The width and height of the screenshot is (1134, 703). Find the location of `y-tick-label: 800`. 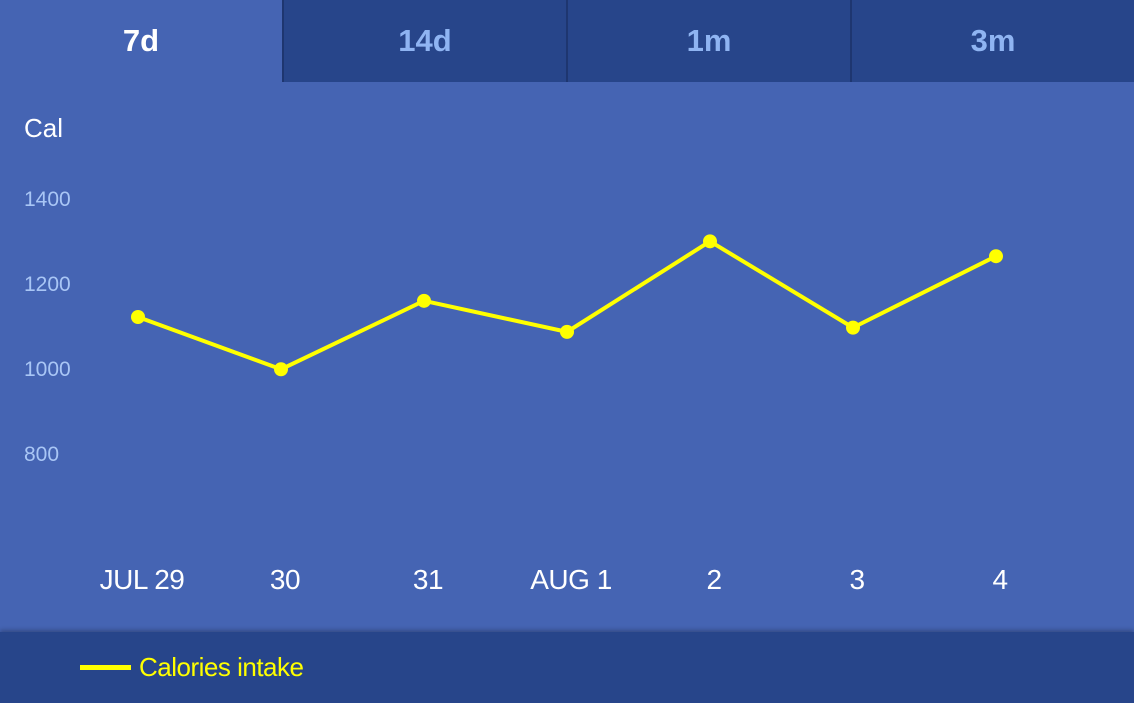

y-tick-label: 800 is located at coordinates (41, 454).